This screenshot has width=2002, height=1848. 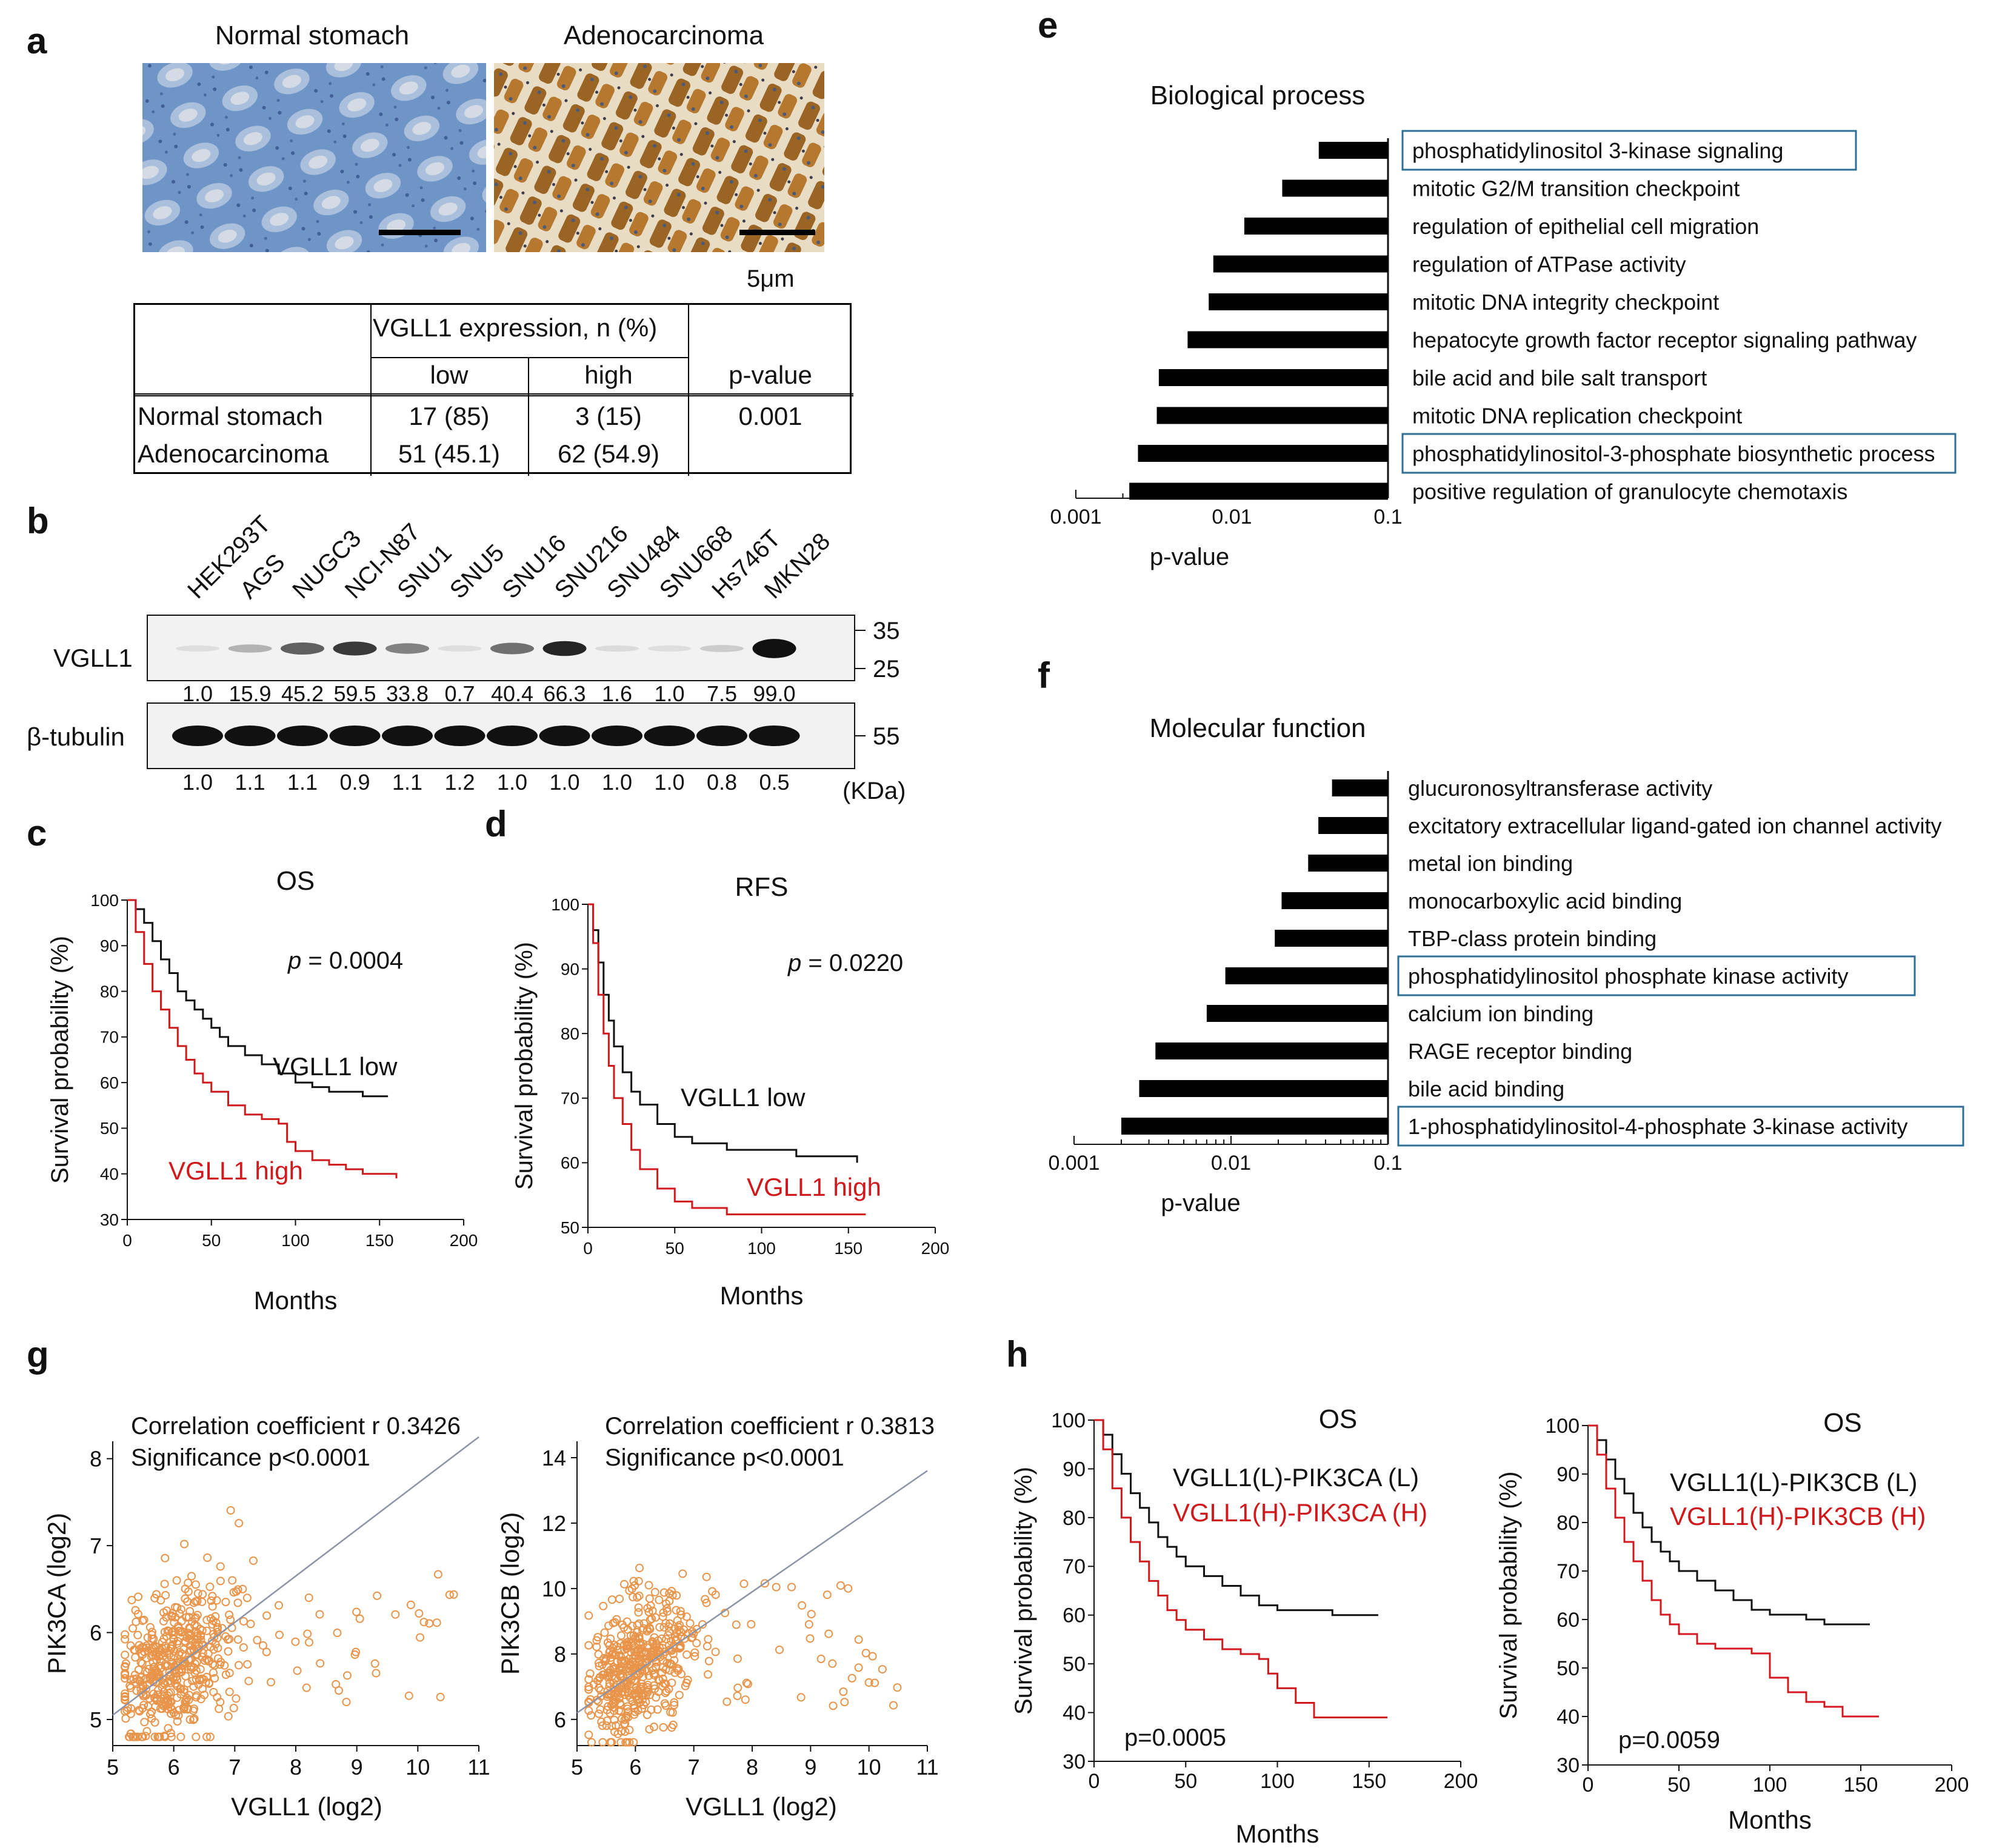 What do you see at coordinates (1559, 378) in the screenshot?
I see `bar-category-label: bile acid and bile salt transport` at bounding box center [1559, 378].